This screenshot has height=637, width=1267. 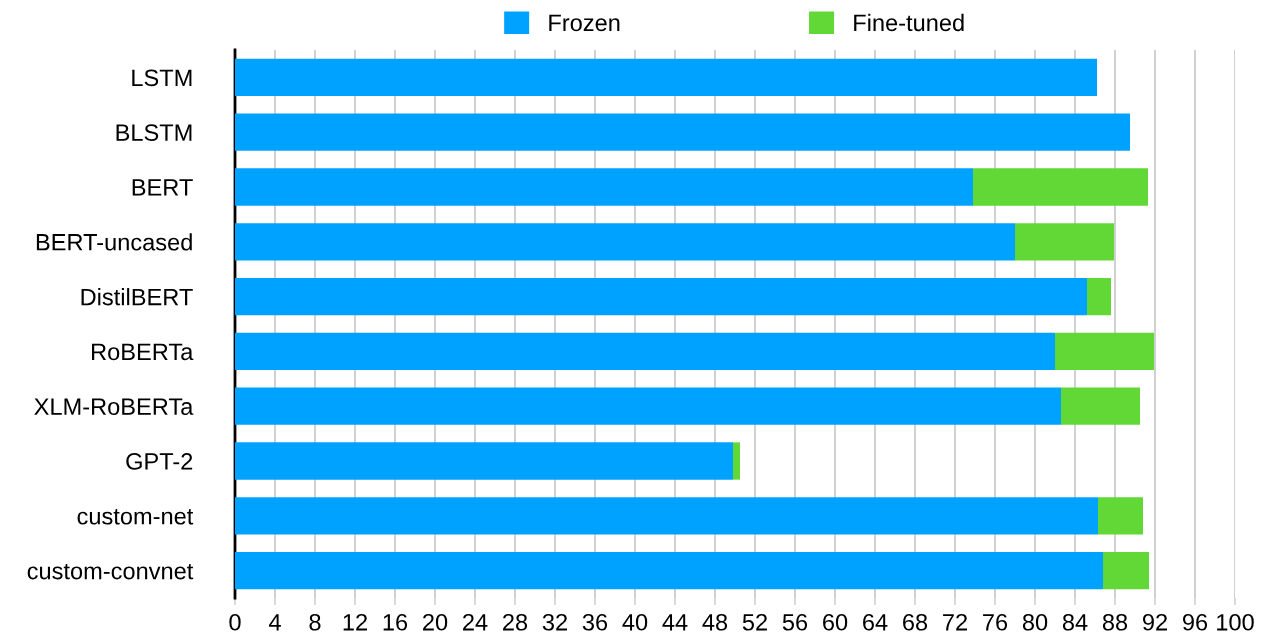 I want to click on y-tick-label: DistilBERT, so click(x=137, y=297).